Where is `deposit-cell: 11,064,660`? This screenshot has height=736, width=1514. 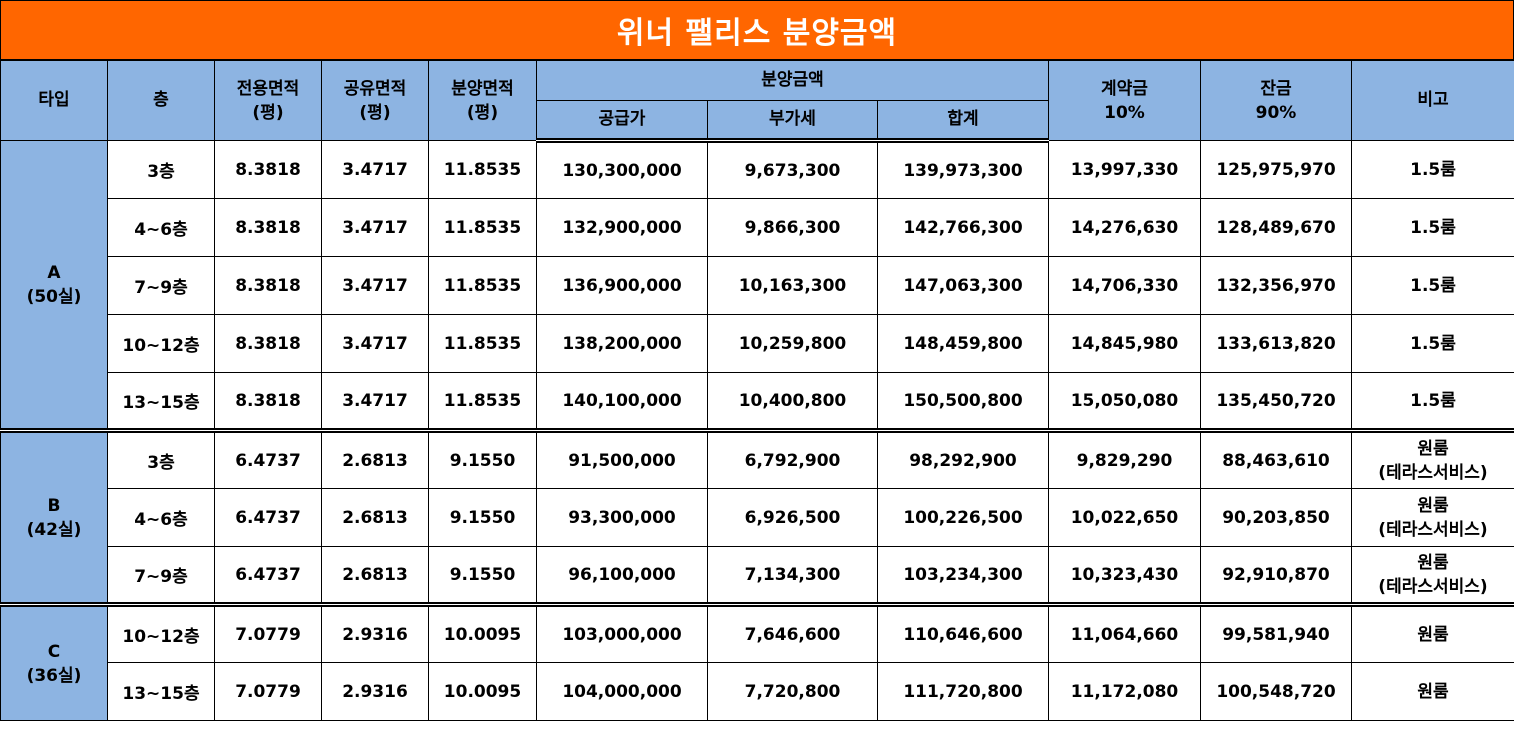 deposit-cell: 11,064,660 is located at coordinates (1124, 632).